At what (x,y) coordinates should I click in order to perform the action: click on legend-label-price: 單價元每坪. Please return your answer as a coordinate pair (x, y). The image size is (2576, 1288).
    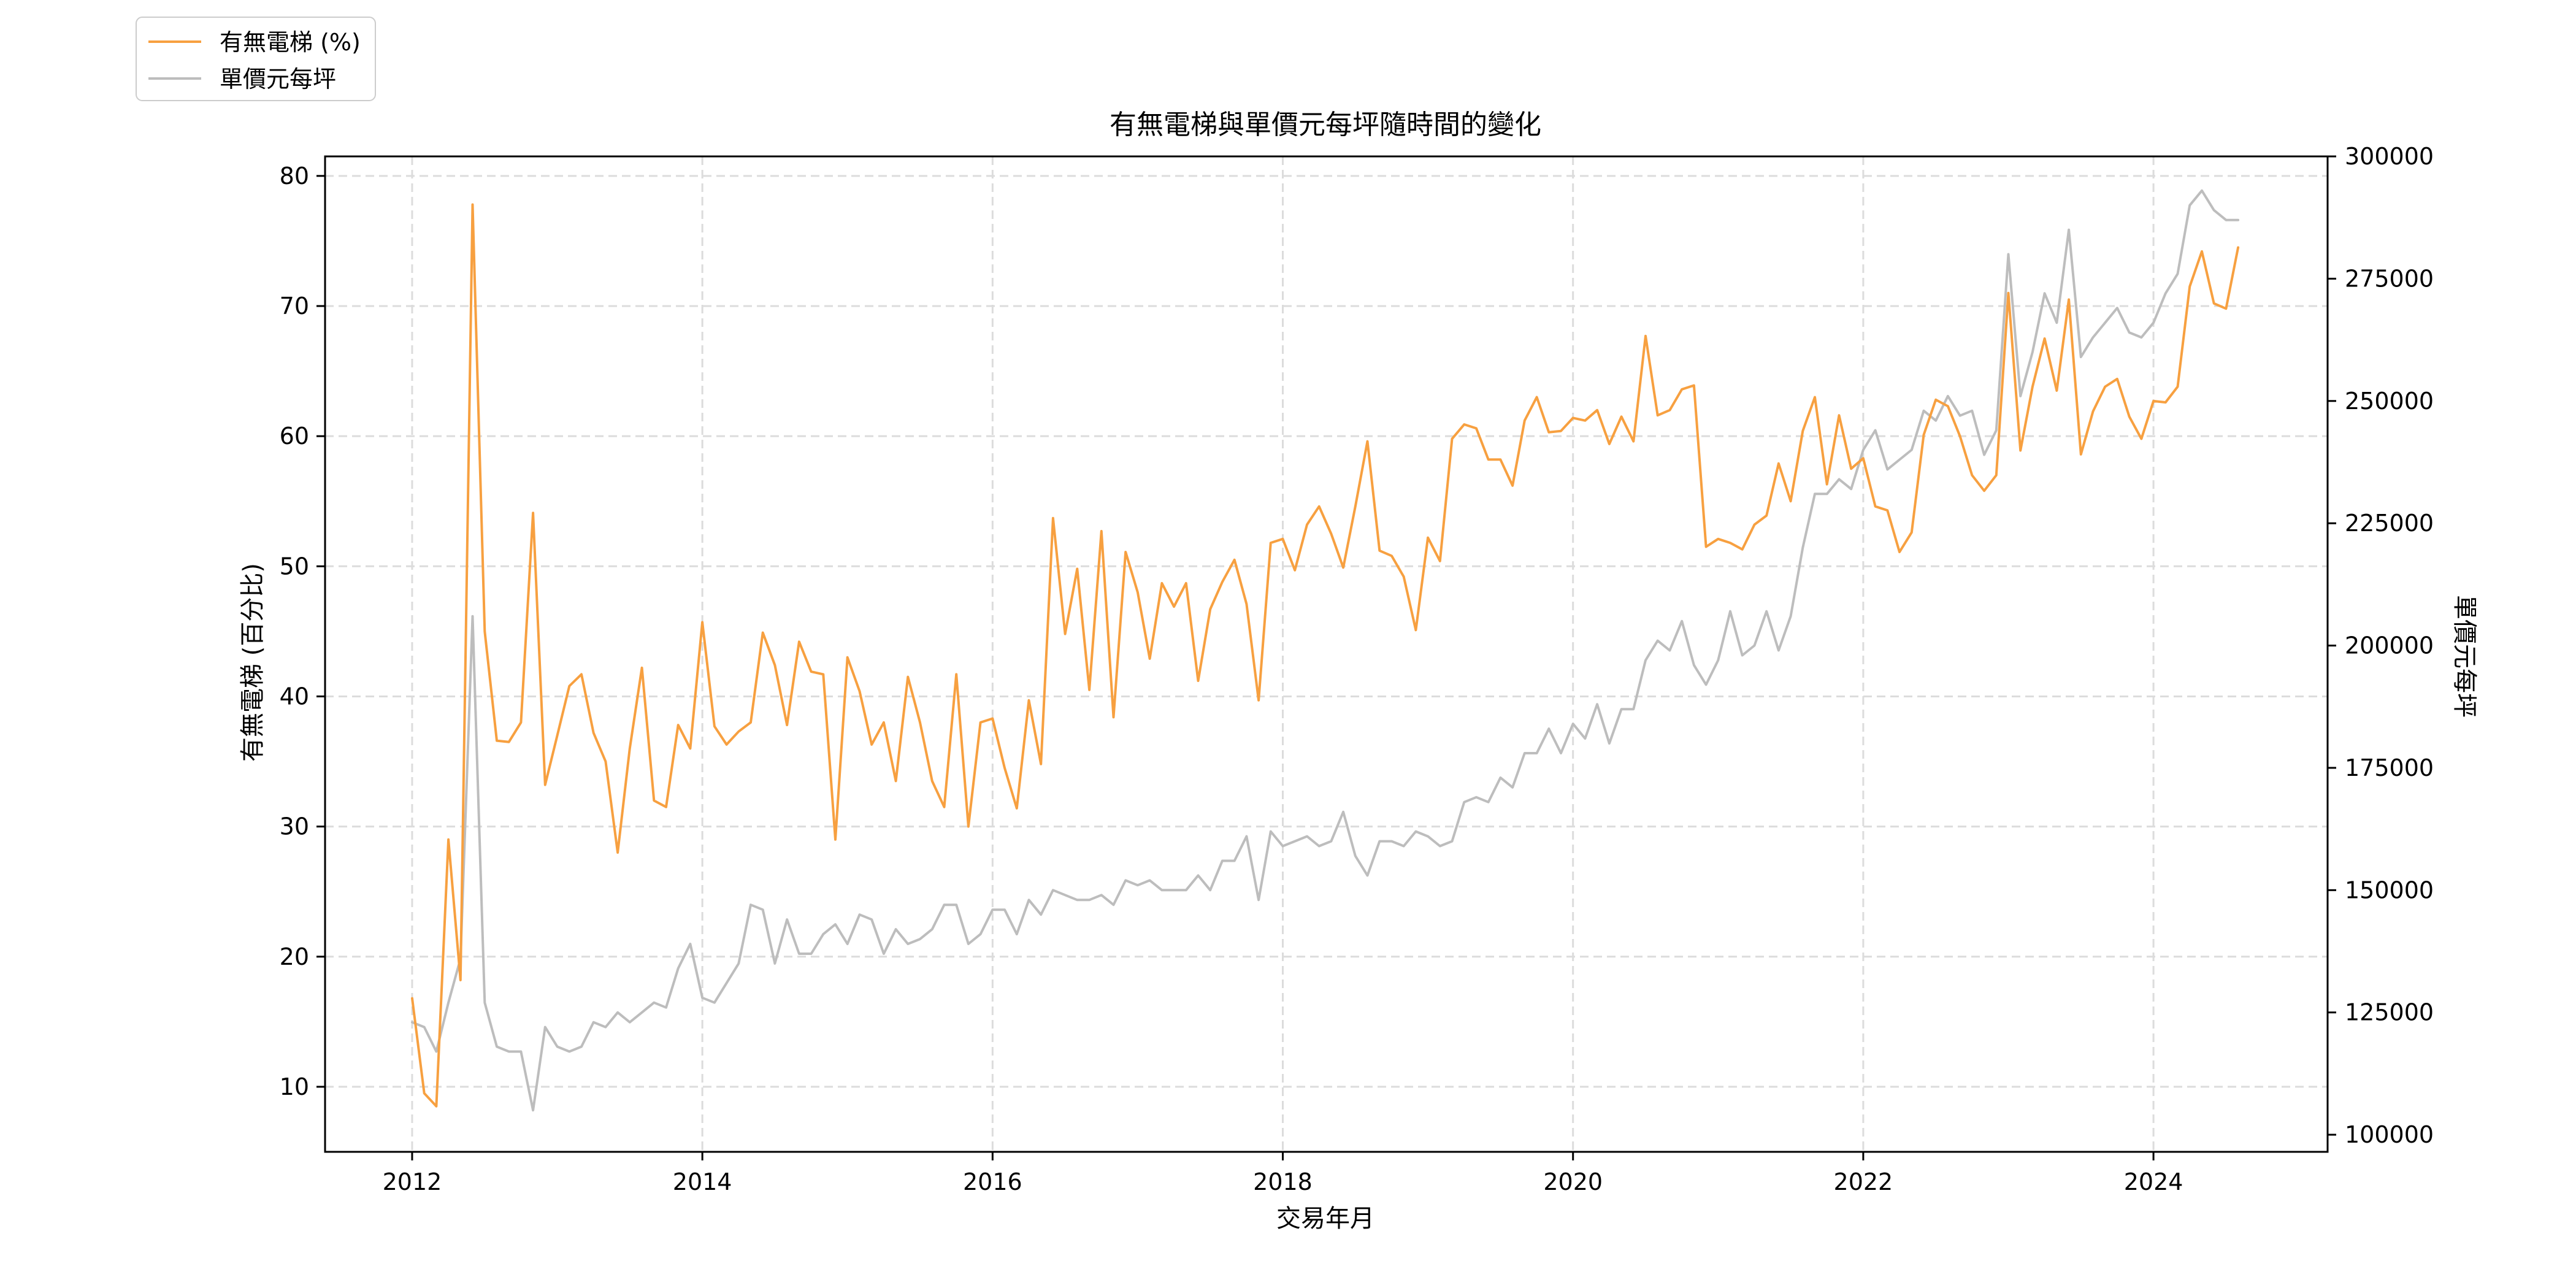
    Looking at the image, I should click on (278, 79).